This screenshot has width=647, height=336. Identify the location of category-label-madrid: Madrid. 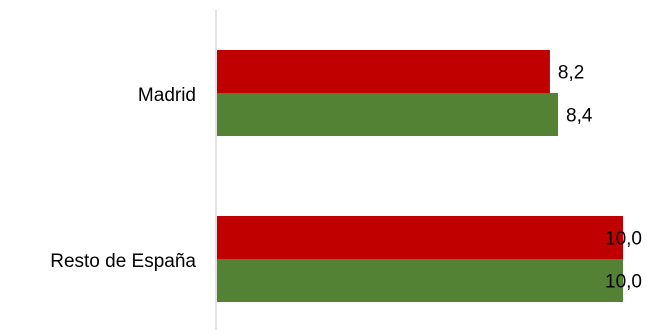
(167, 95).